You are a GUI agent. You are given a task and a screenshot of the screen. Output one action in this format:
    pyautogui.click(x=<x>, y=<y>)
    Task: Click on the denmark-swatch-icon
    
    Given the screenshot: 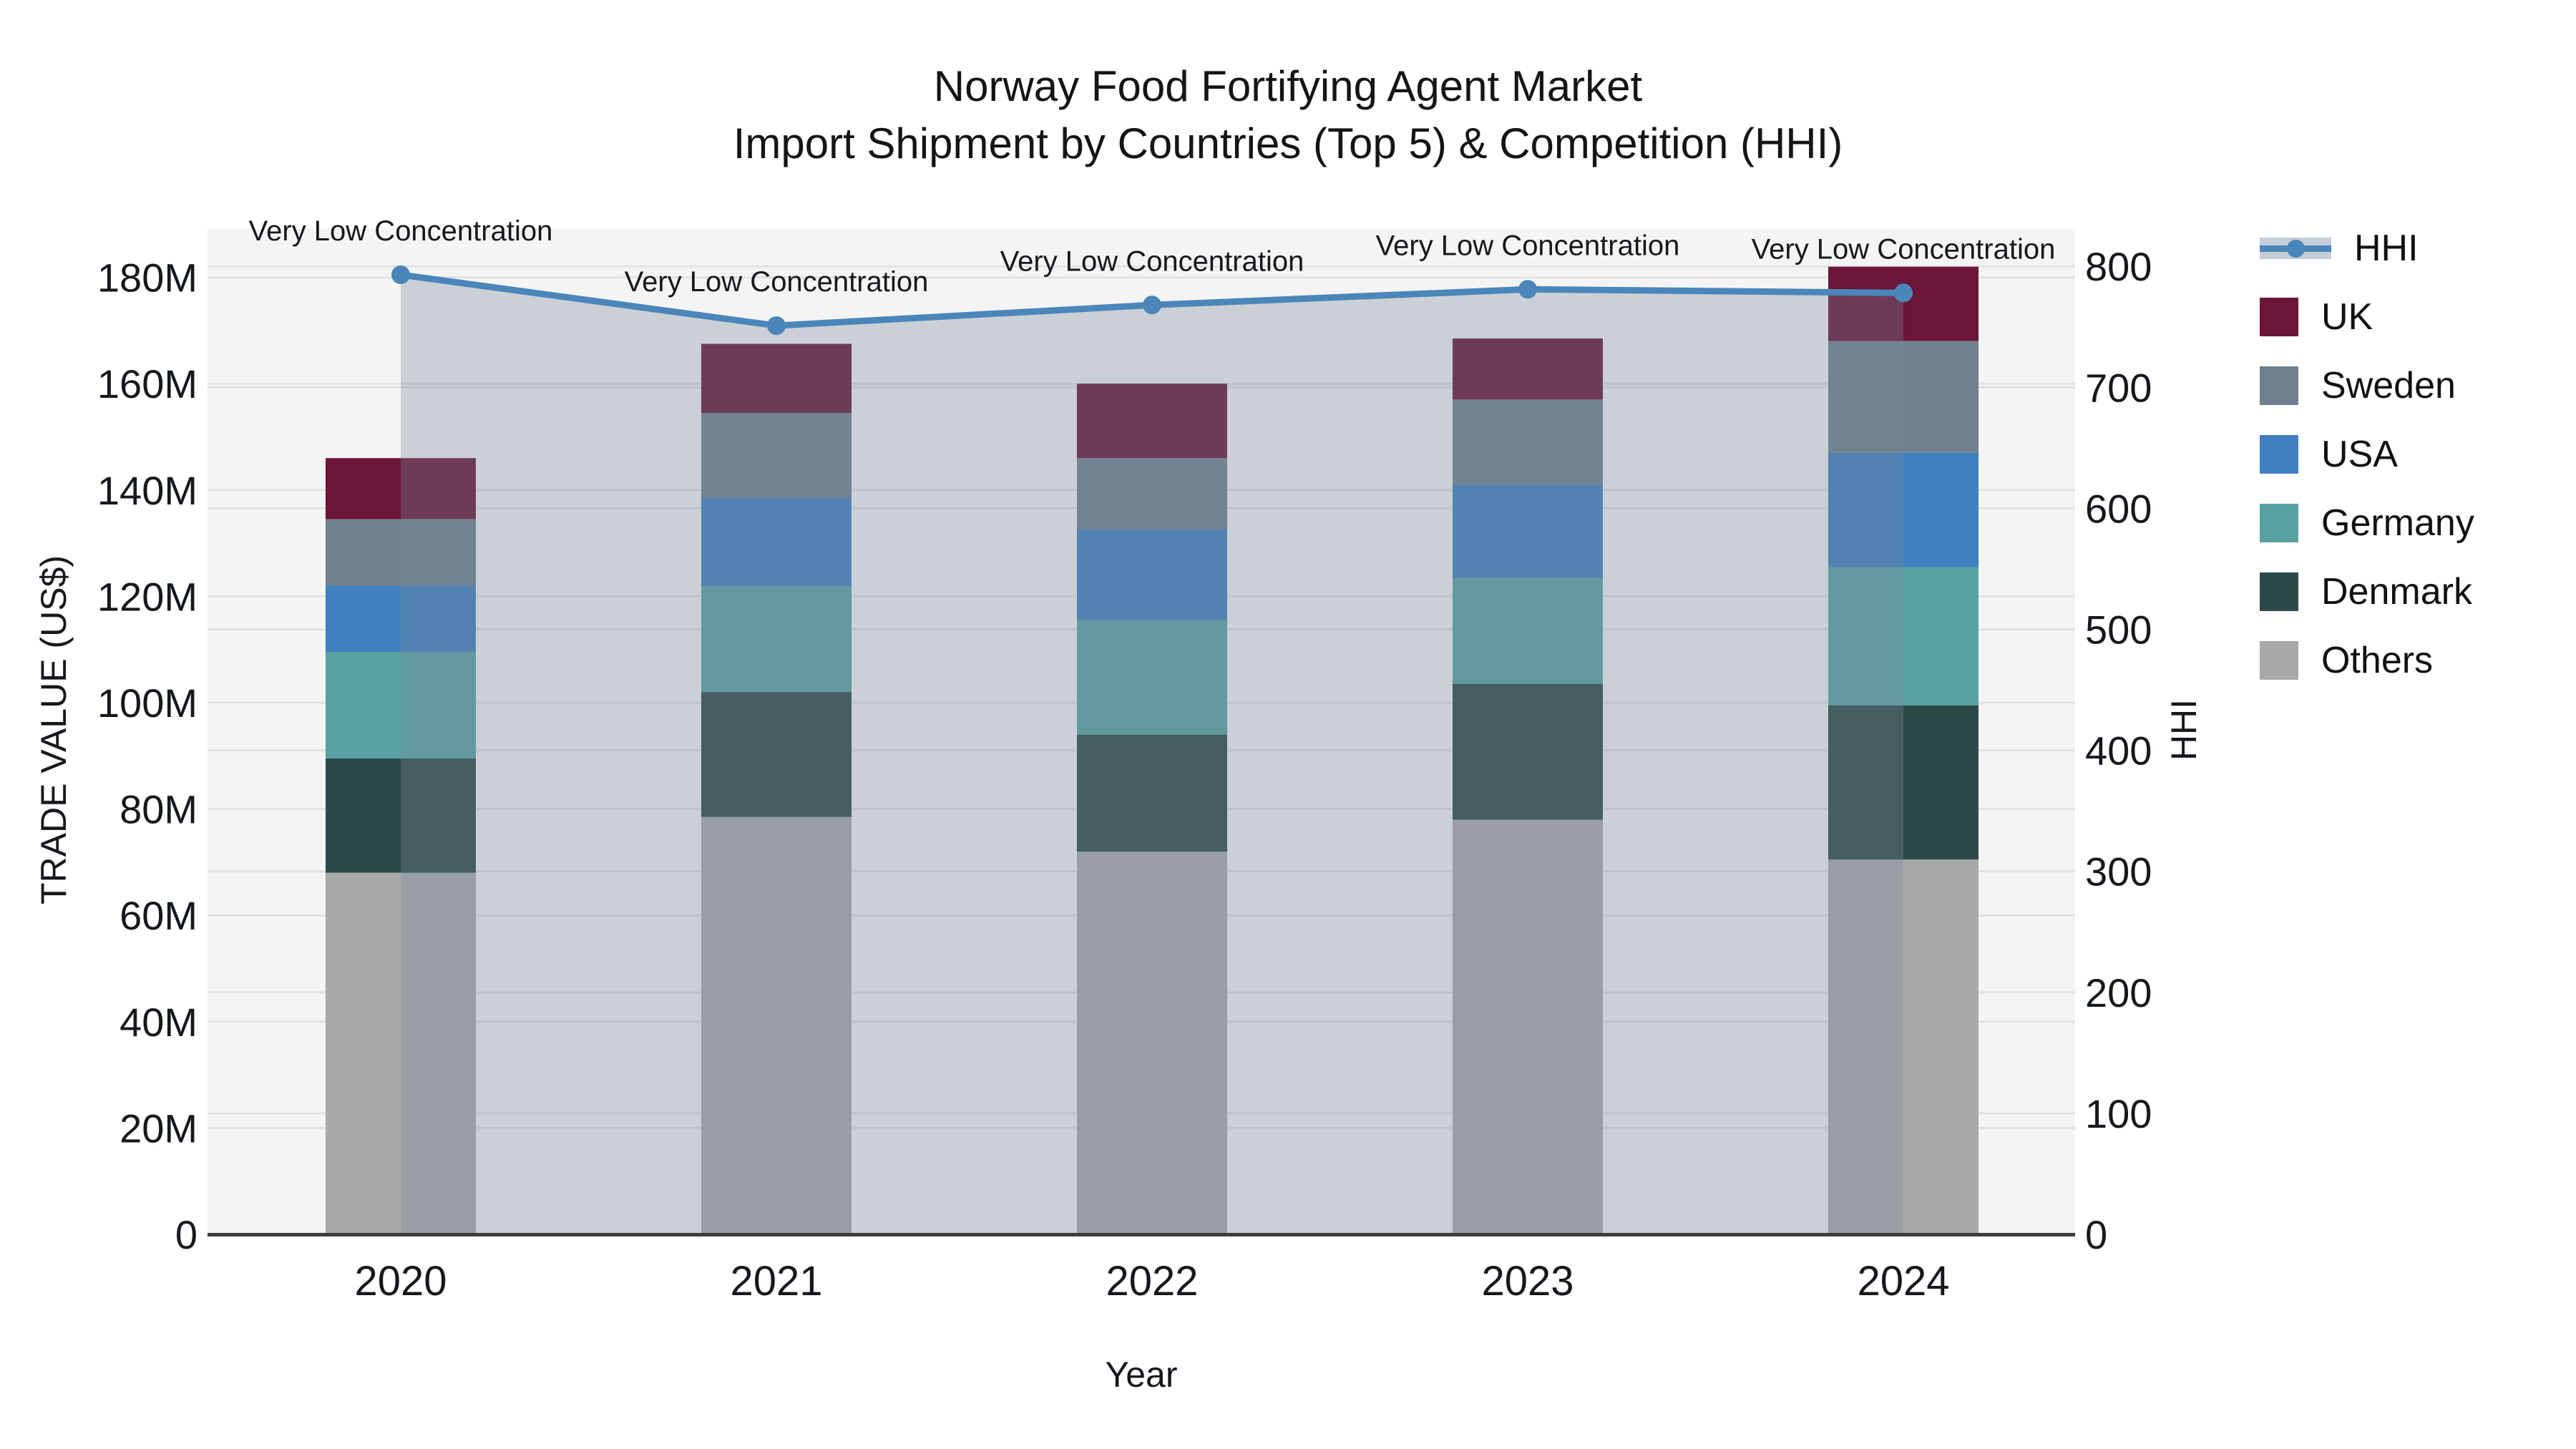 What is the action you would take?
    pyautogui.click(x=2279, y=591)
    